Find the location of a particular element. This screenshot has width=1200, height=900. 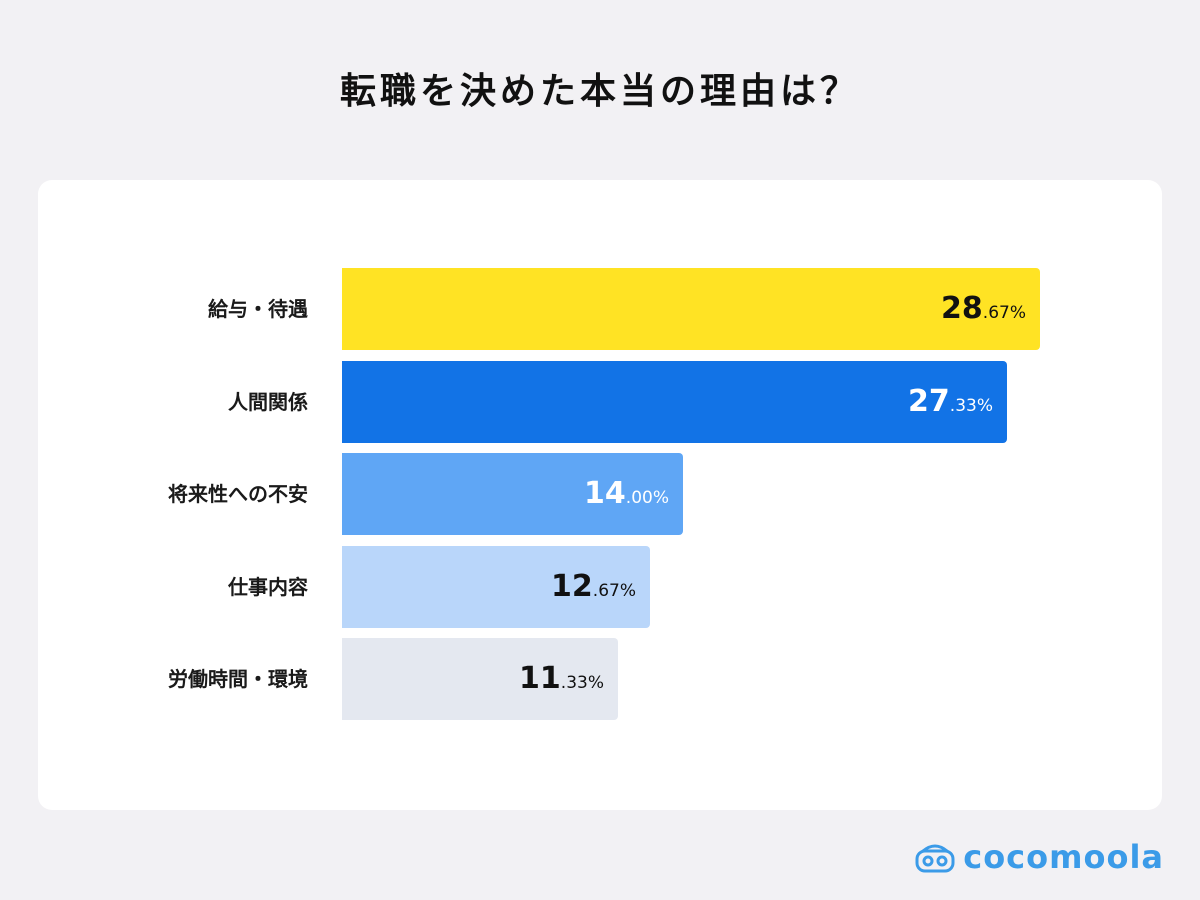

category-label: 給与・待遇 is located at coordinates (258, 309).